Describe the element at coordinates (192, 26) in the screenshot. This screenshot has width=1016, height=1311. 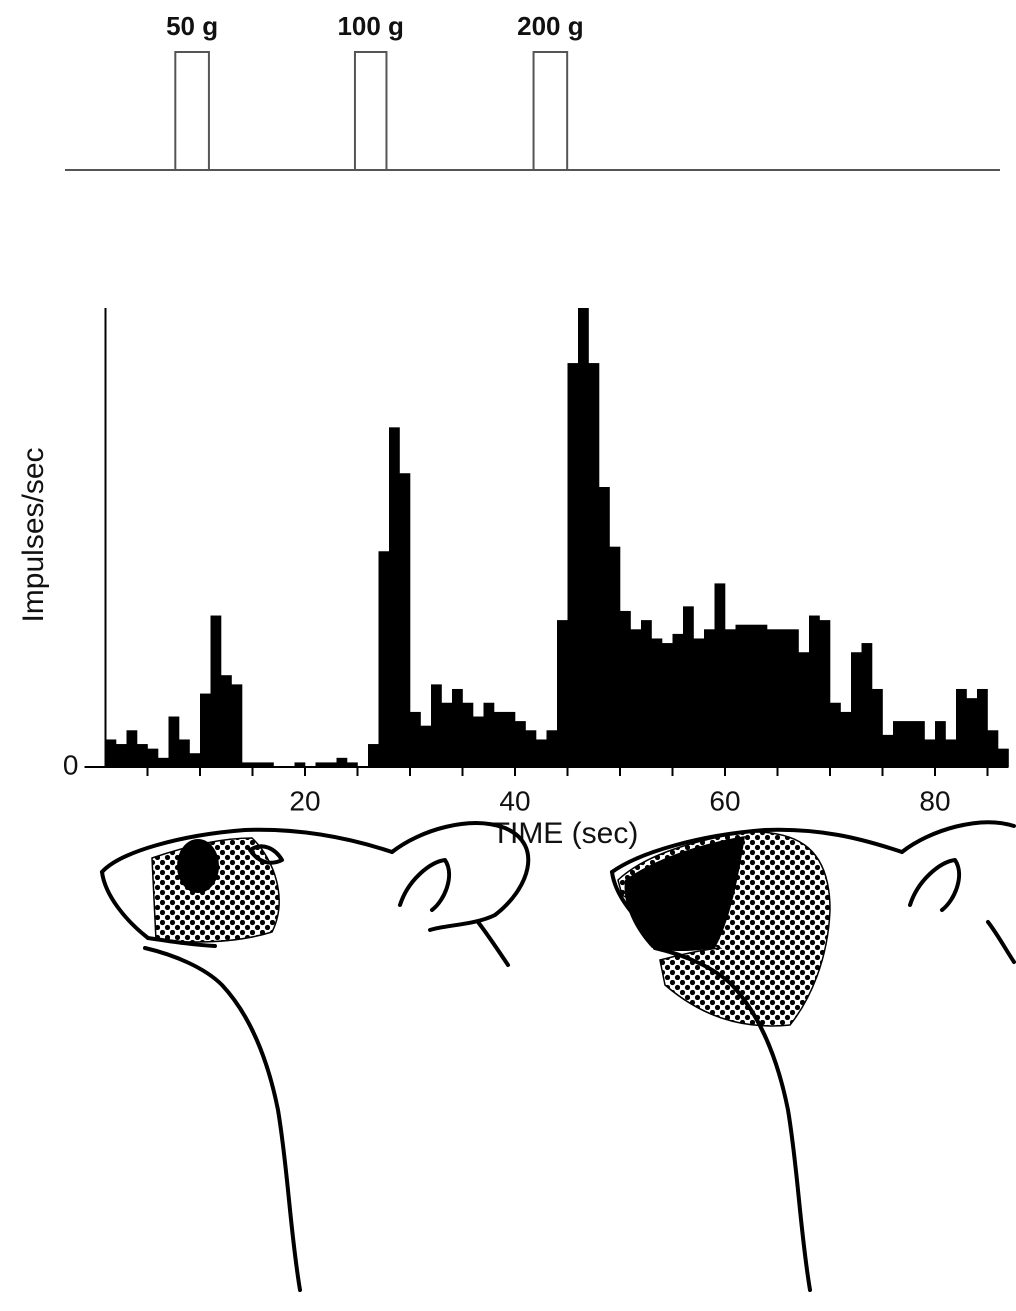
I see `stimulus-label: 50 g` at that location.